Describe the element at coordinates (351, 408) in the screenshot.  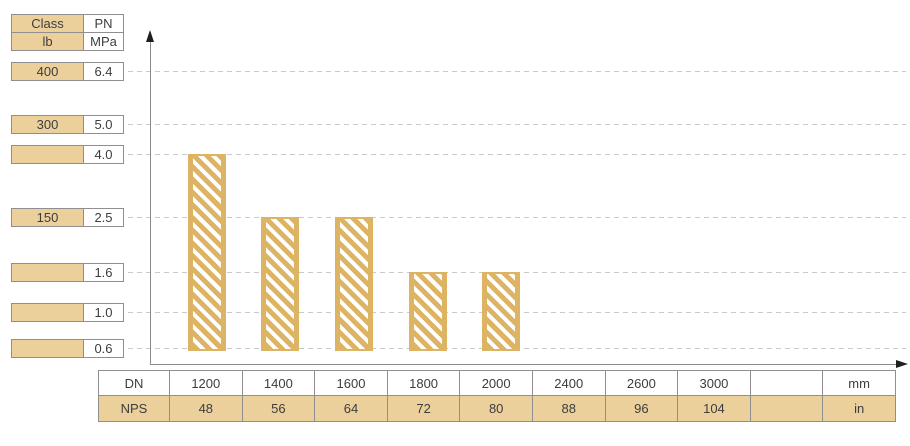
I see `nps-cell: 64` at that location.